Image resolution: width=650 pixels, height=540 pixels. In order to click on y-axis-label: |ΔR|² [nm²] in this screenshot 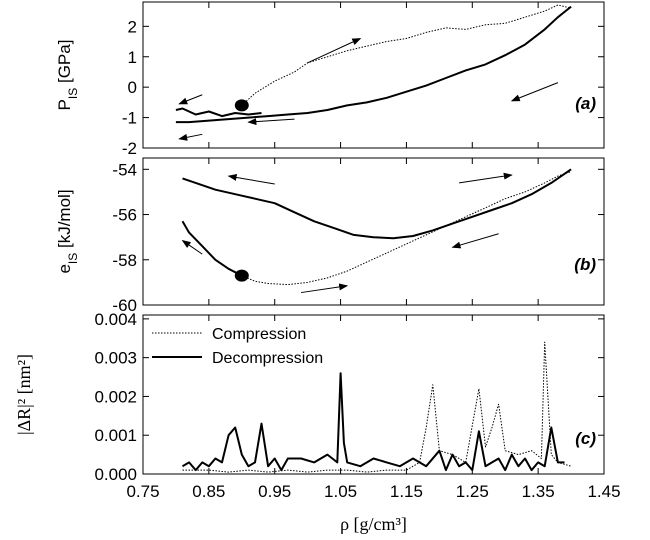, I will do `click(24, 394)`.